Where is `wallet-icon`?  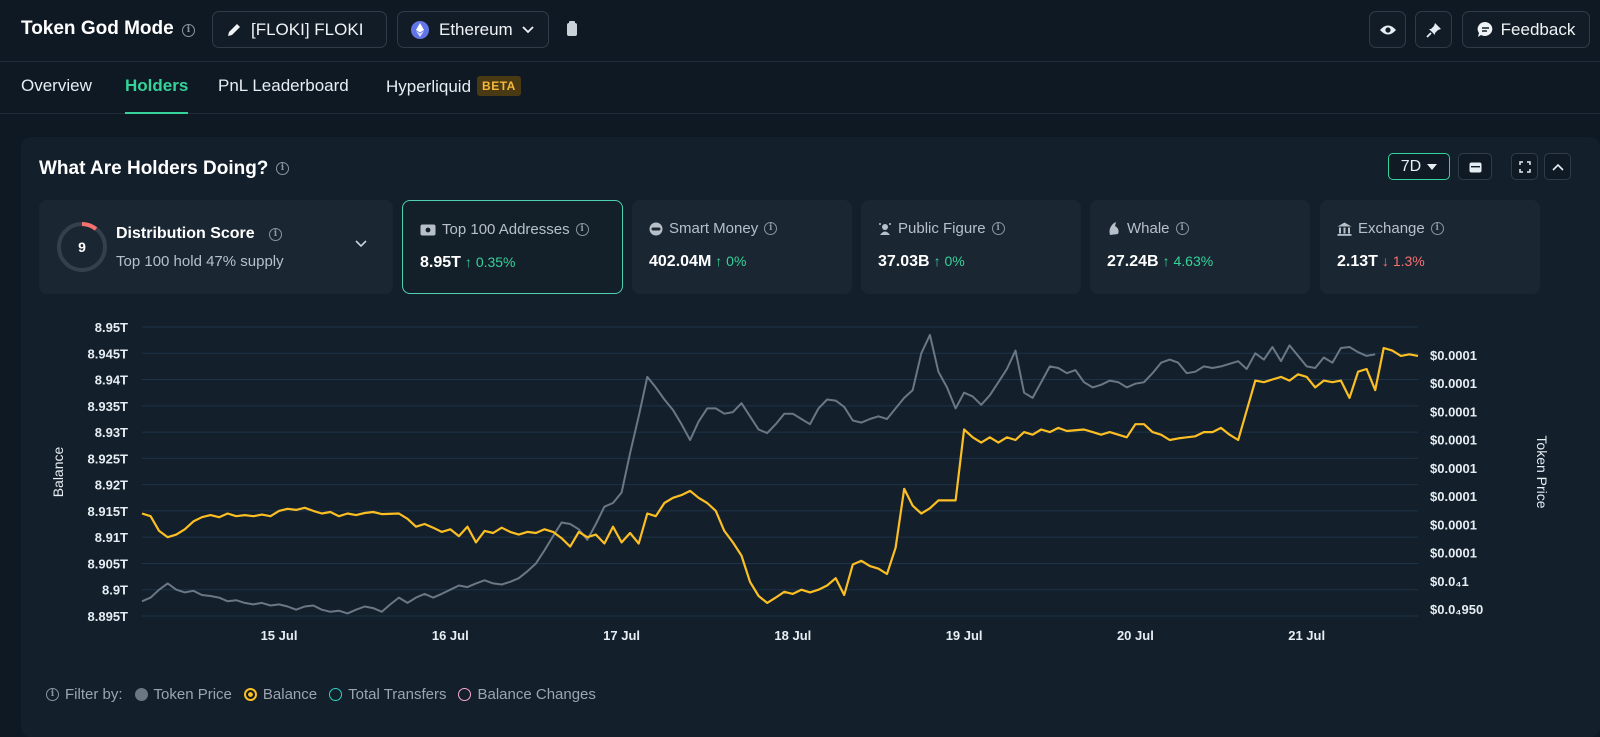 wallet-icon is located at coordinates (428, 229).